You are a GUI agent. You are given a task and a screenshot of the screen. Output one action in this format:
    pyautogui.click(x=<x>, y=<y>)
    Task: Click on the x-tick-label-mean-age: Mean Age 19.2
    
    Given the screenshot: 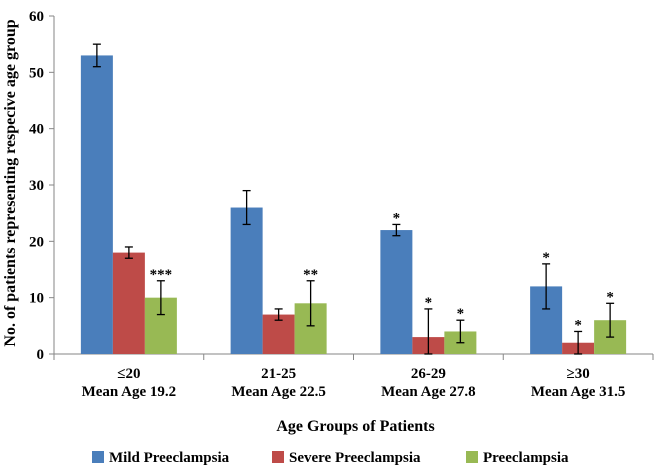 What is the action you would take?
    pyautogui.click(x=129, y=392)
    